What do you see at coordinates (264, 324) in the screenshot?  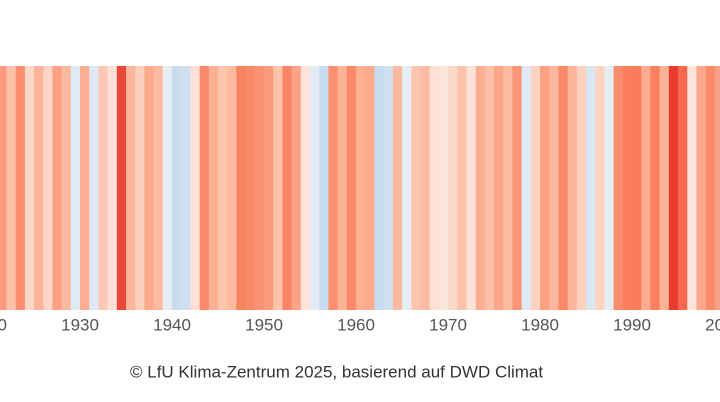 I see `x-tick-label: 1950` at bounding box center [264, 324].